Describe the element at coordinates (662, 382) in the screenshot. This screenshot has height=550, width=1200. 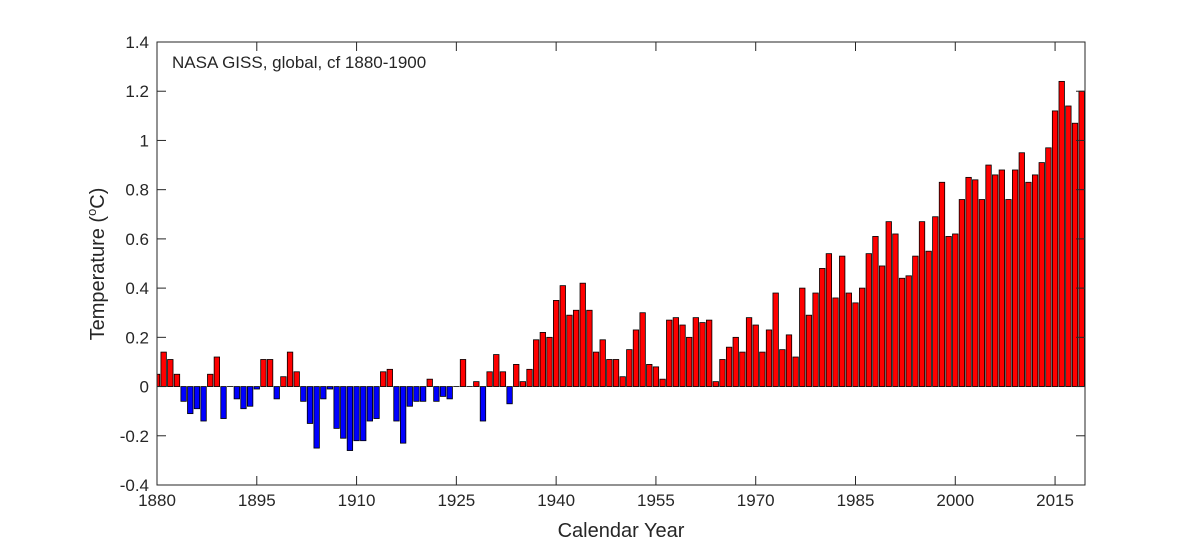
I see `bar-1956` at that location.